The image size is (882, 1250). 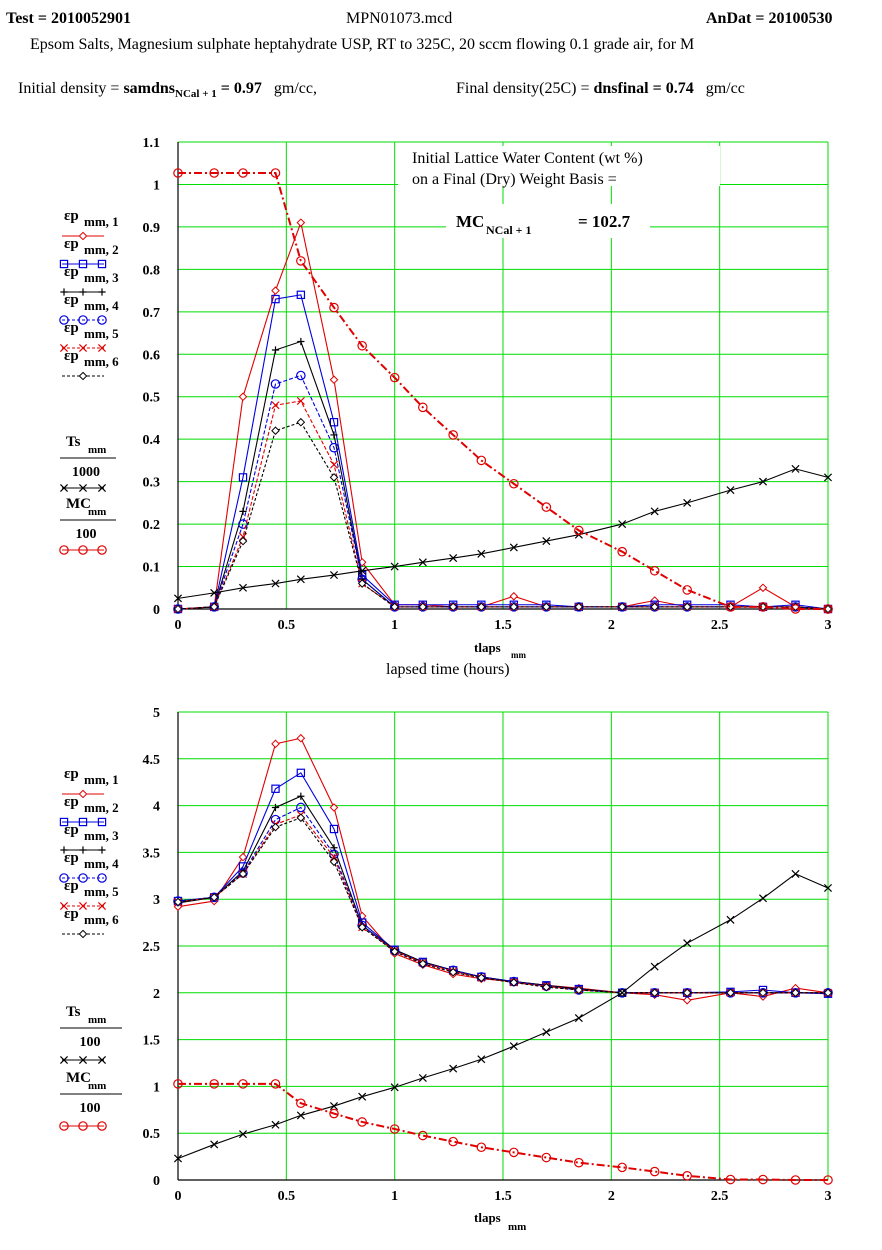 I want to click on chart2-ytick-label: 2.5, so click(x=152, y=947).